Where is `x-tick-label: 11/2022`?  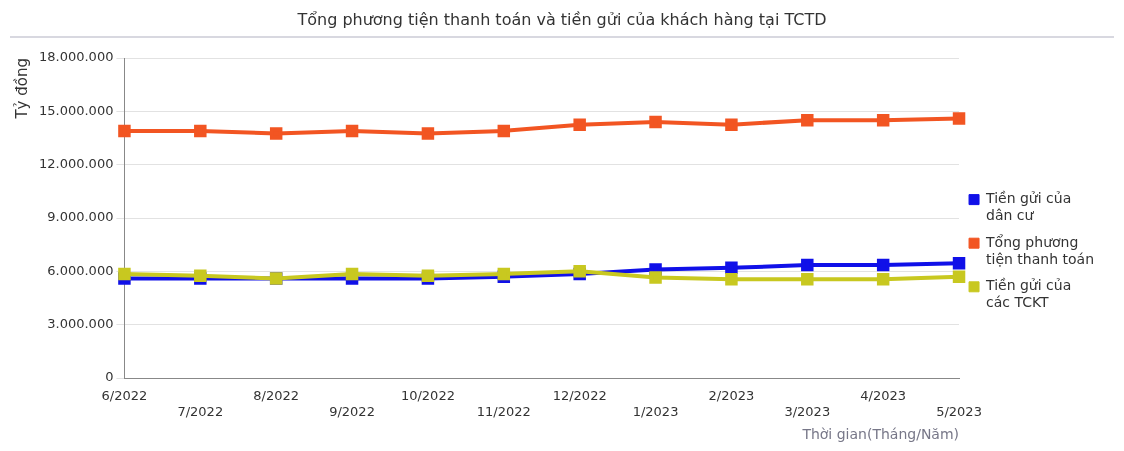 x-tick-label: 11/2022 is located at coordinates (503, 411).